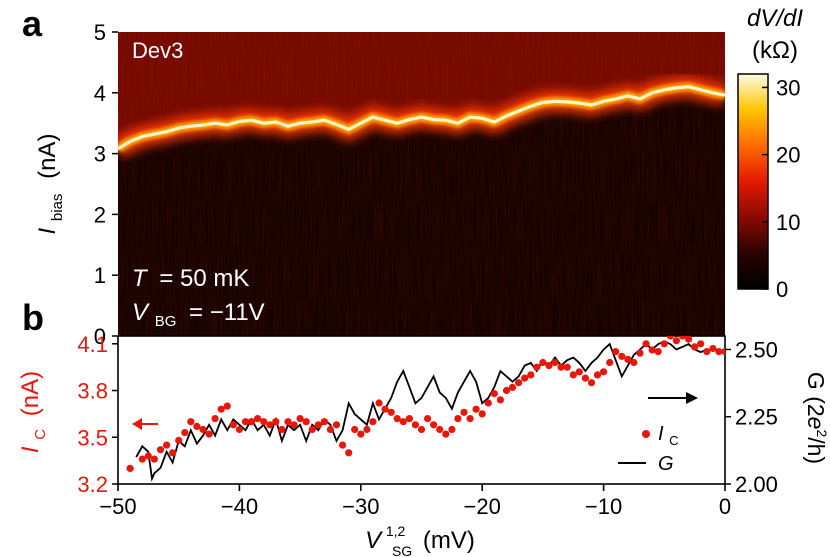 This screenshot has height=557, width=830. What do you see at coordinates (775, 50) in the screenshot?
I see `colorbar-unit: (kΩ)` at bounding box center [775, 50].